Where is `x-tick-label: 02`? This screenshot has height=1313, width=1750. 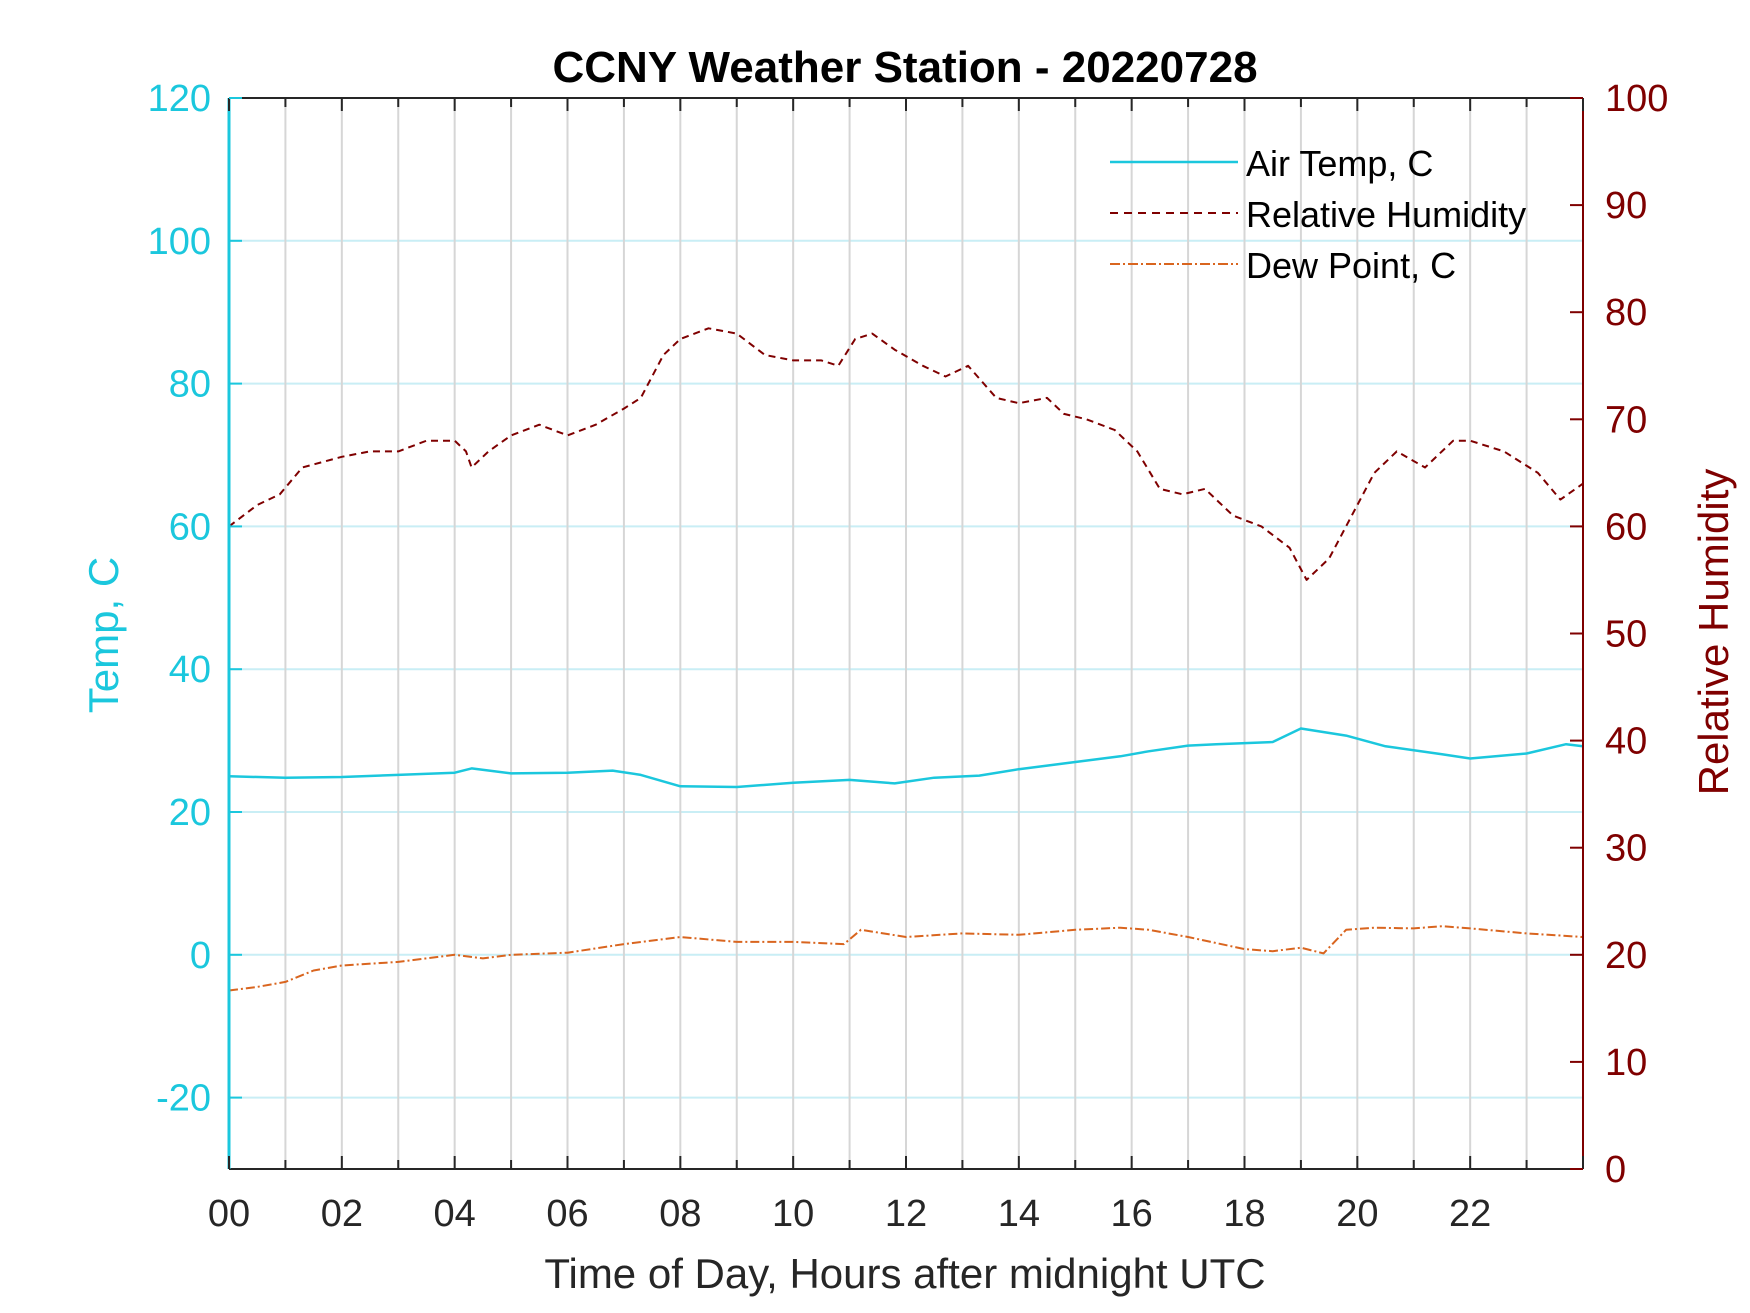
x-tick-label: 02 is located at coordinates (342, 1214).